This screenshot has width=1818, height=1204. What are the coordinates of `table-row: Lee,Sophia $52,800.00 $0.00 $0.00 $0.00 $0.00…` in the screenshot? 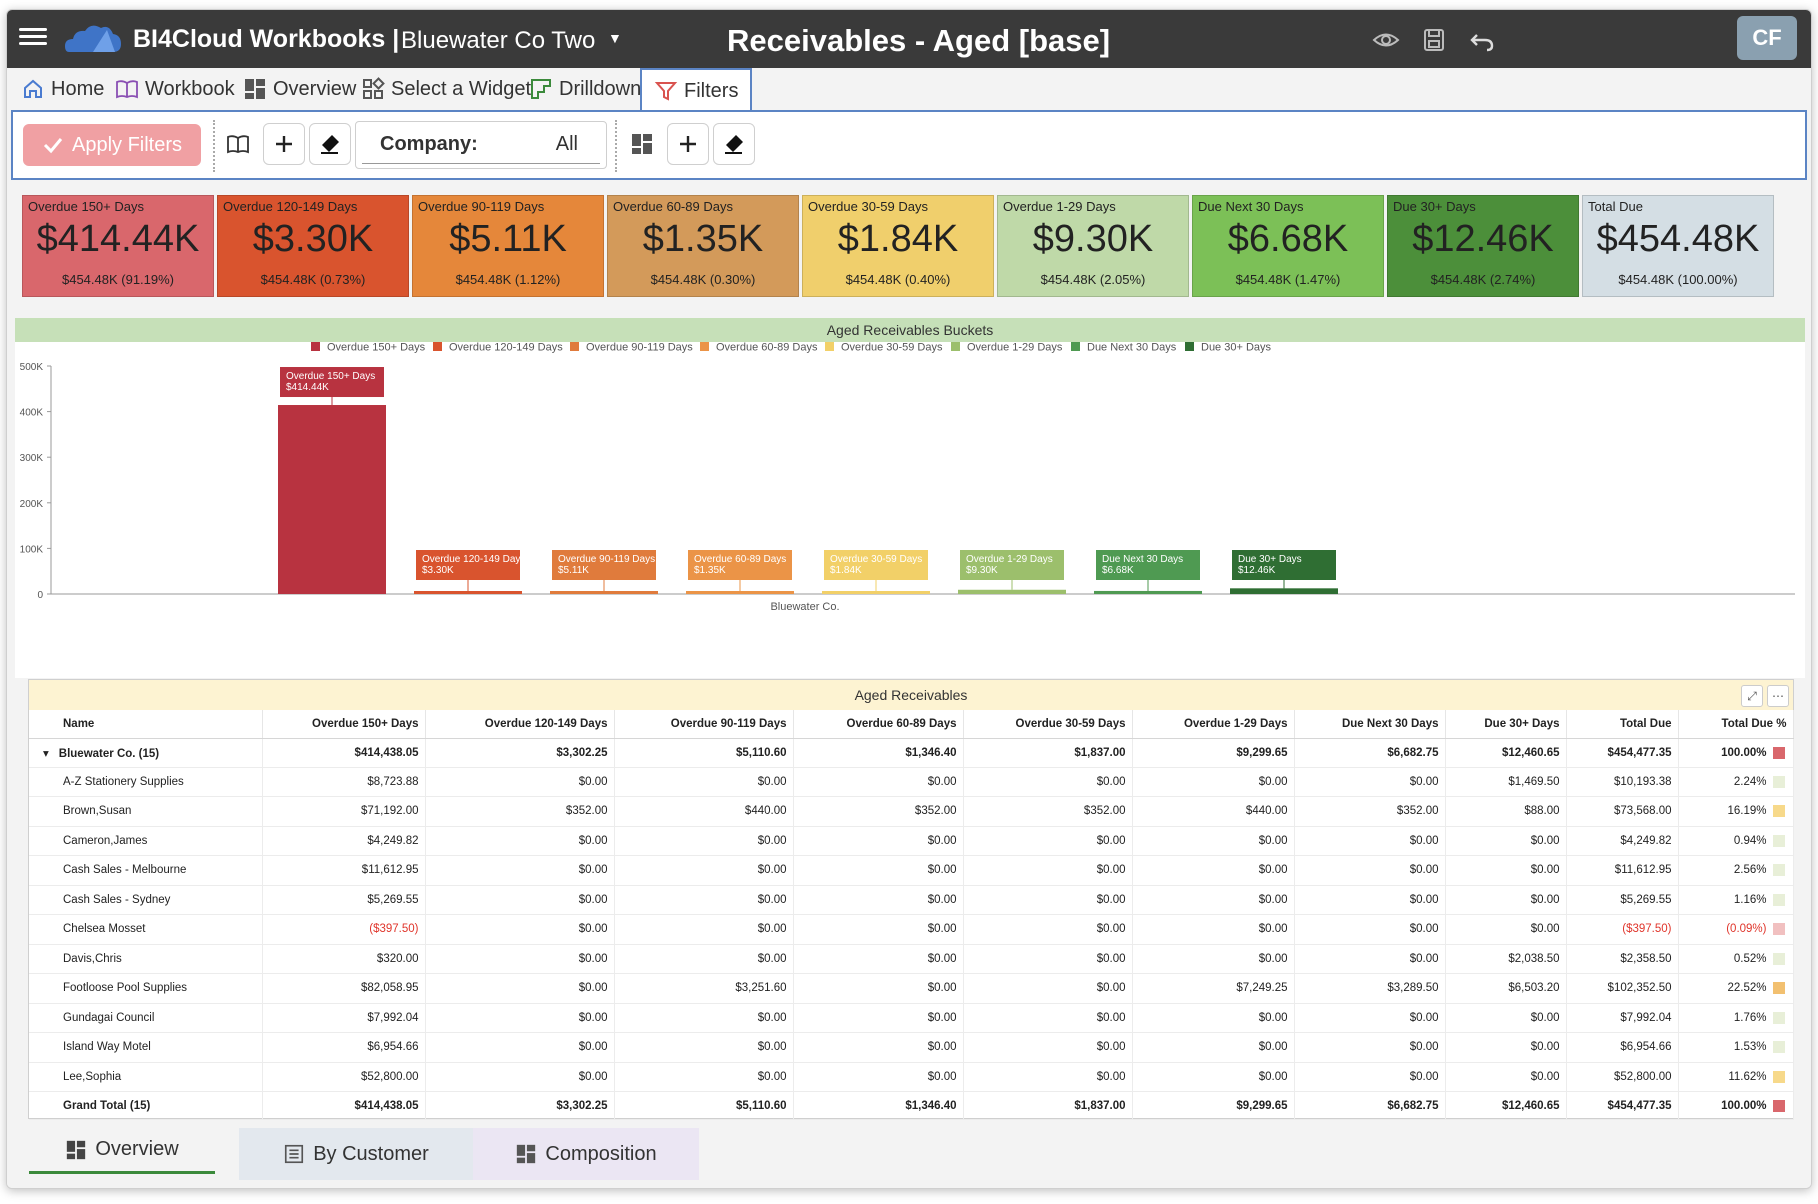 It's located at (911, 1077).